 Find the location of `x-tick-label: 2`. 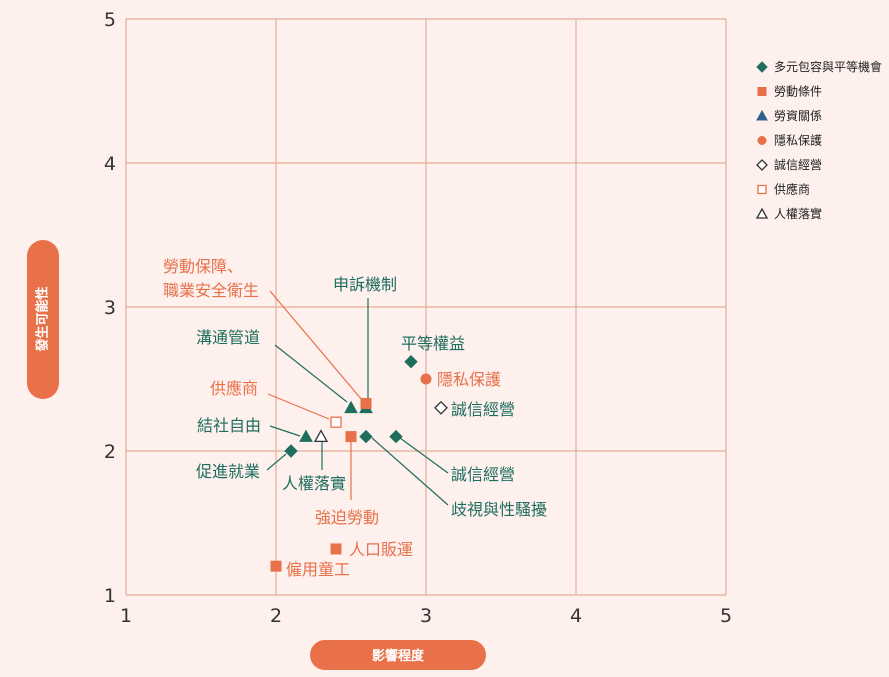

x-tick-label: 2 is located at coordinates (276, 616).